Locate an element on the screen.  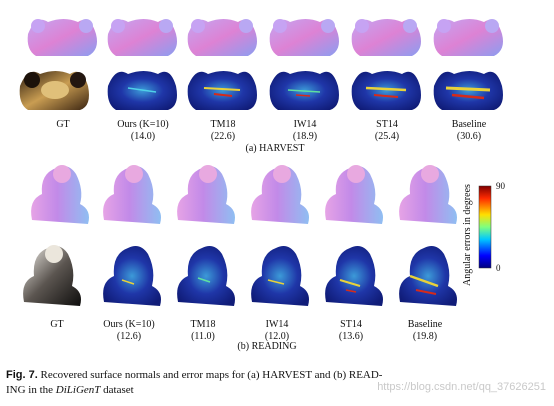
reading-gt-image is located at coordinates (52, 275).